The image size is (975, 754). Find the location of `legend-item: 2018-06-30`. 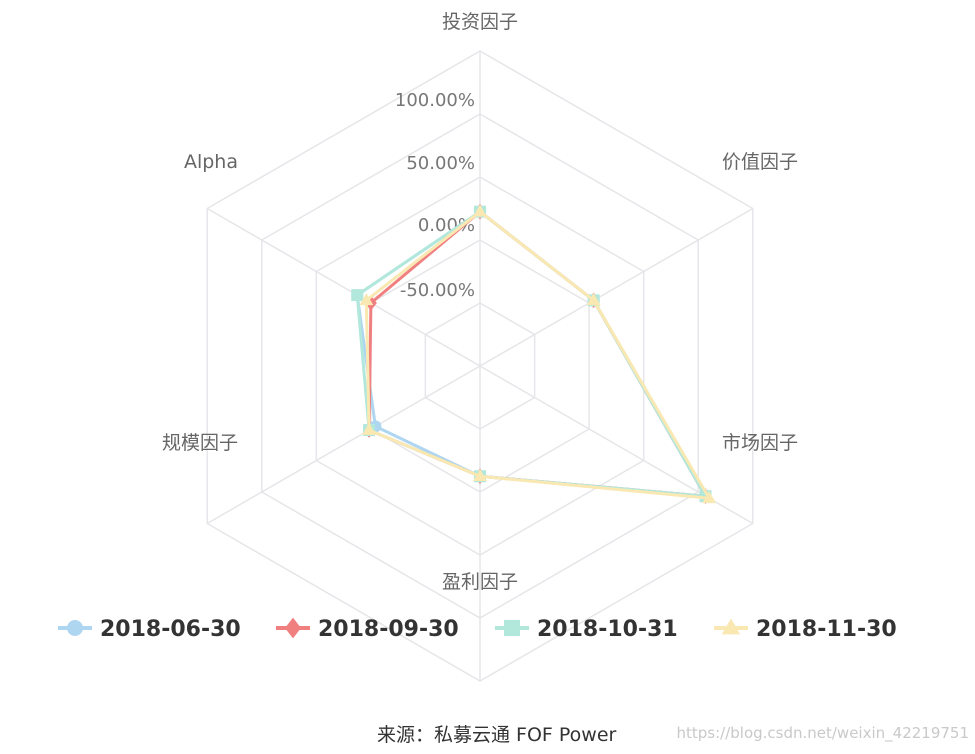

legend-item: 2018-06-30 is located at coordinates (149, 629).